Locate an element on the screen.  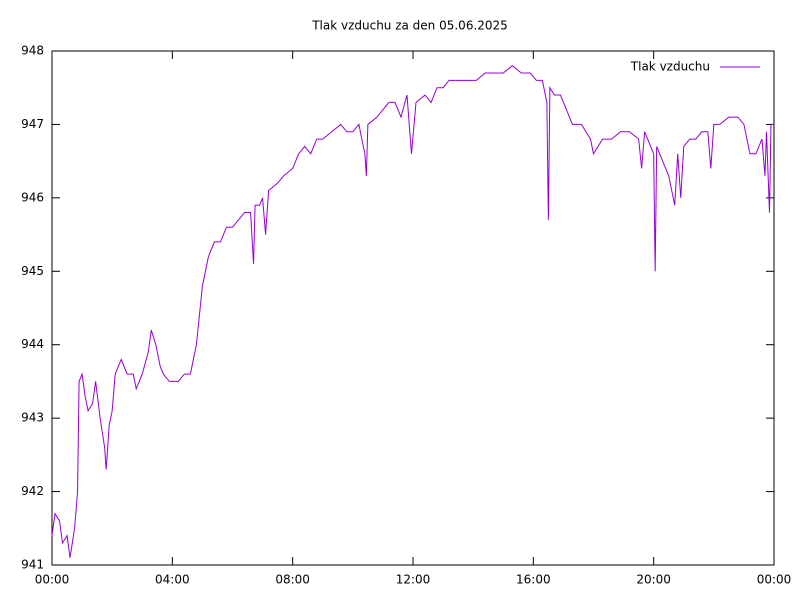
y-tick-label: 945 is located at coordinates (32, 271).